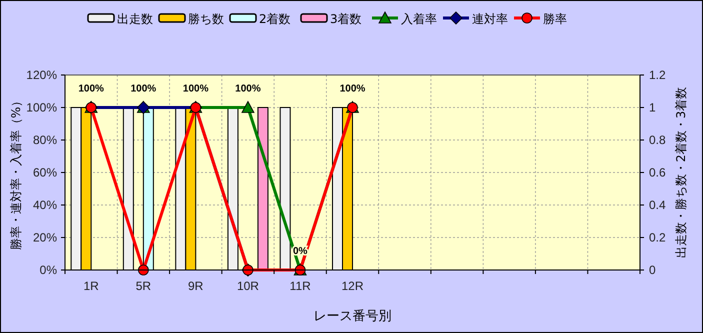 The image size is (703, 333). What do you see at coordinates (45, 205) in the screenshot?
I see `y-tick-label: 40%` at bounding box center [45, 205].